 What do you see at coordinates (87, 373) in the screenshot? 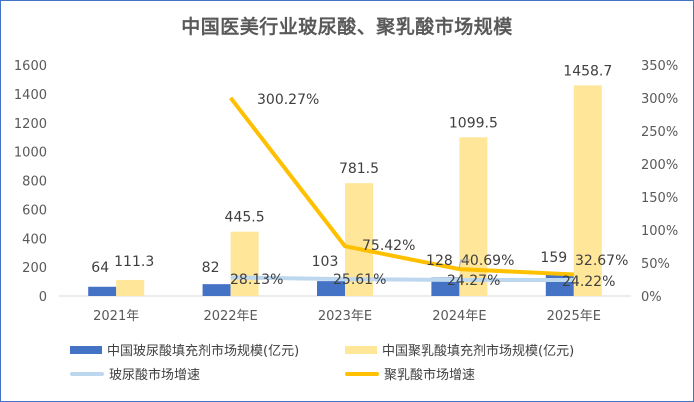
I see `legend-swatch-ha-line` at bounding box center [87, 373].